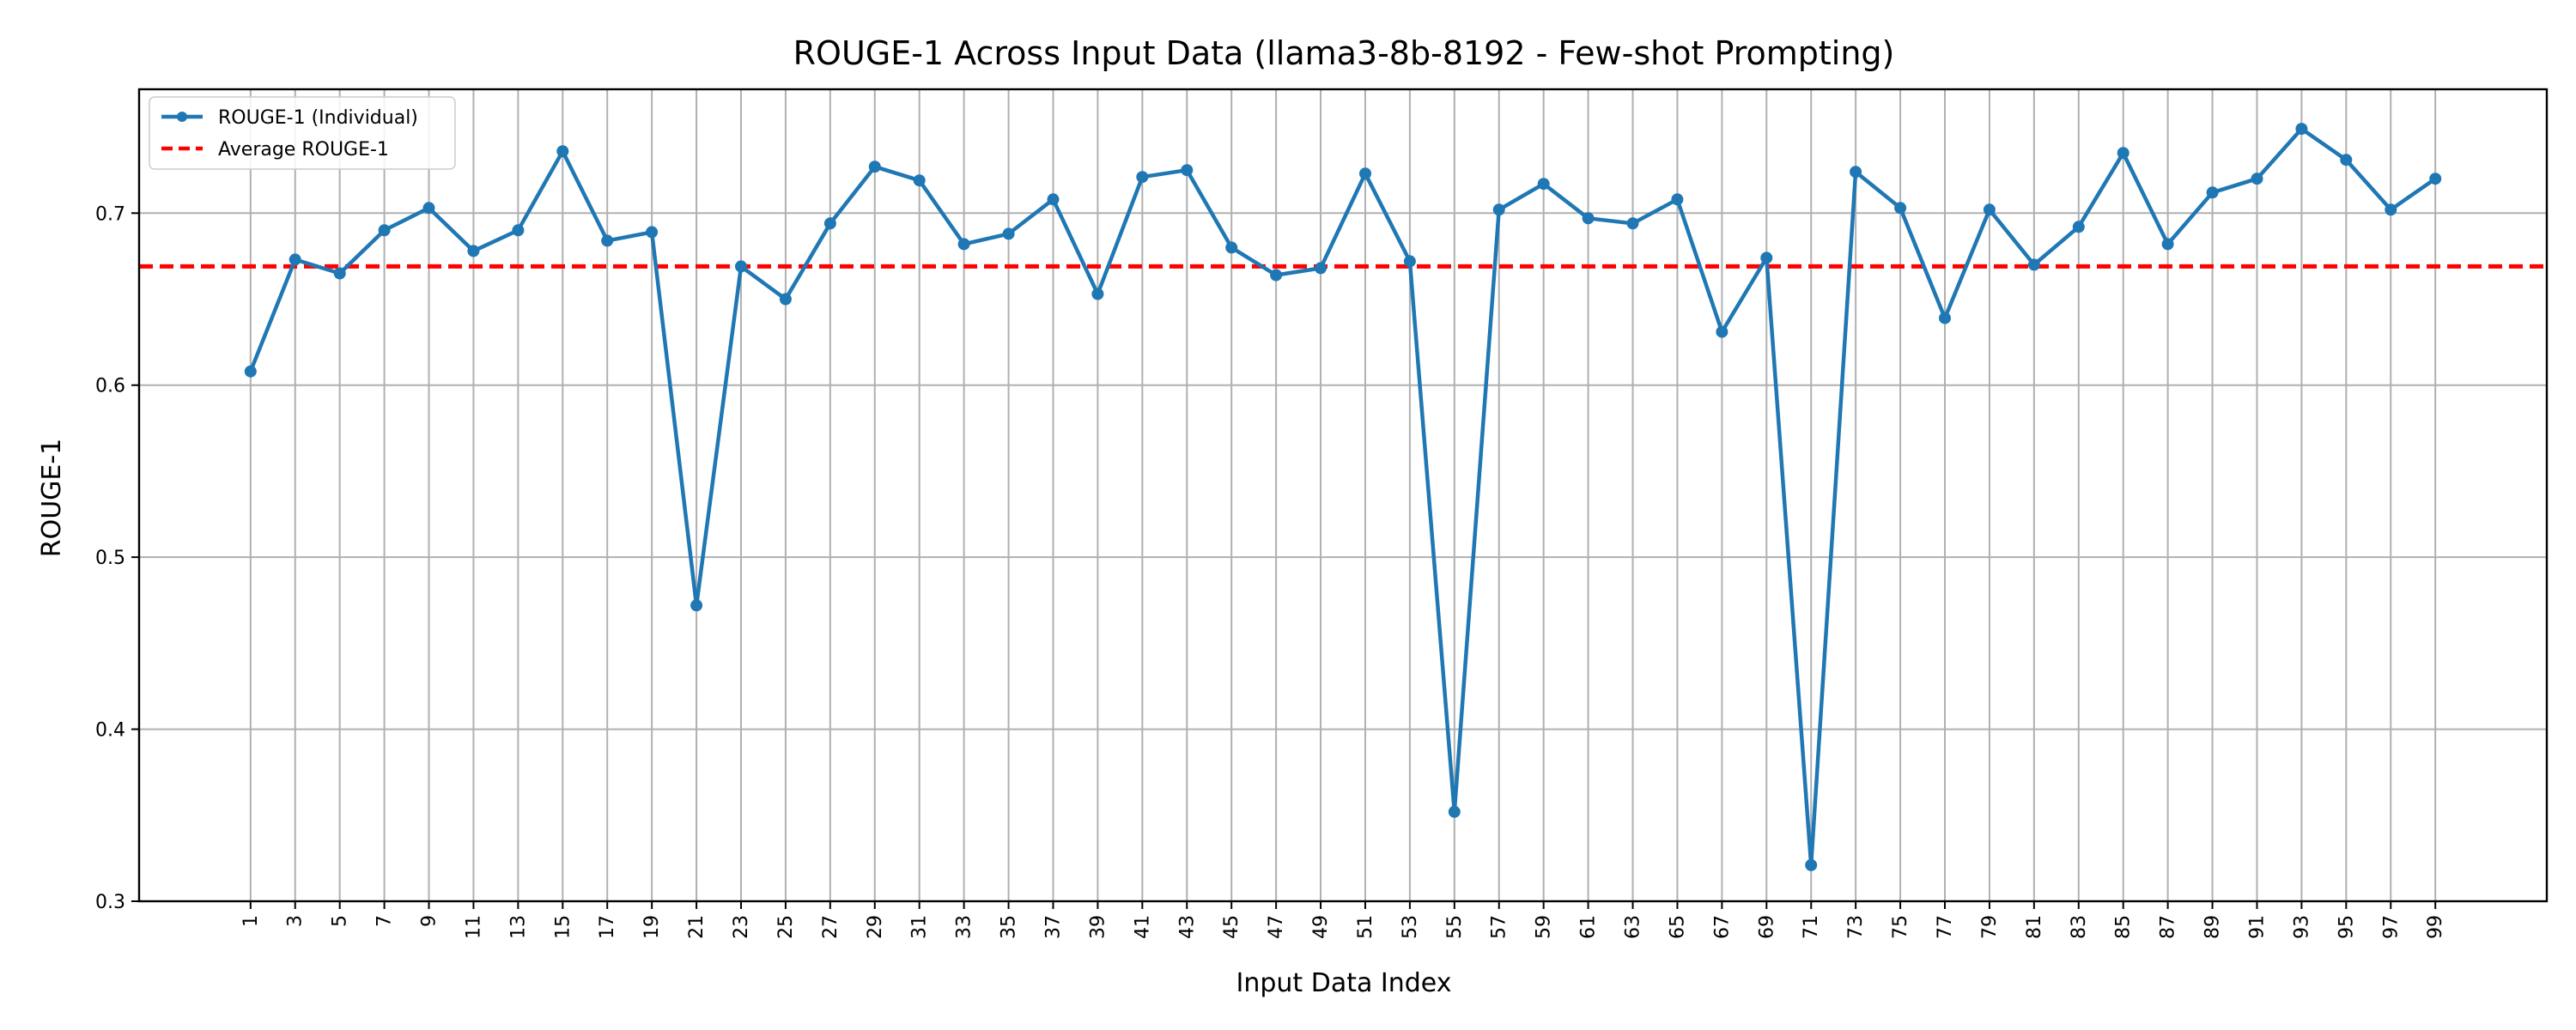 The width and height of the screenshot is (2576, 1030). Describe the element at coordinates (2213, 927) in the screenshot. I see `x-tick-label: 89` at that location.